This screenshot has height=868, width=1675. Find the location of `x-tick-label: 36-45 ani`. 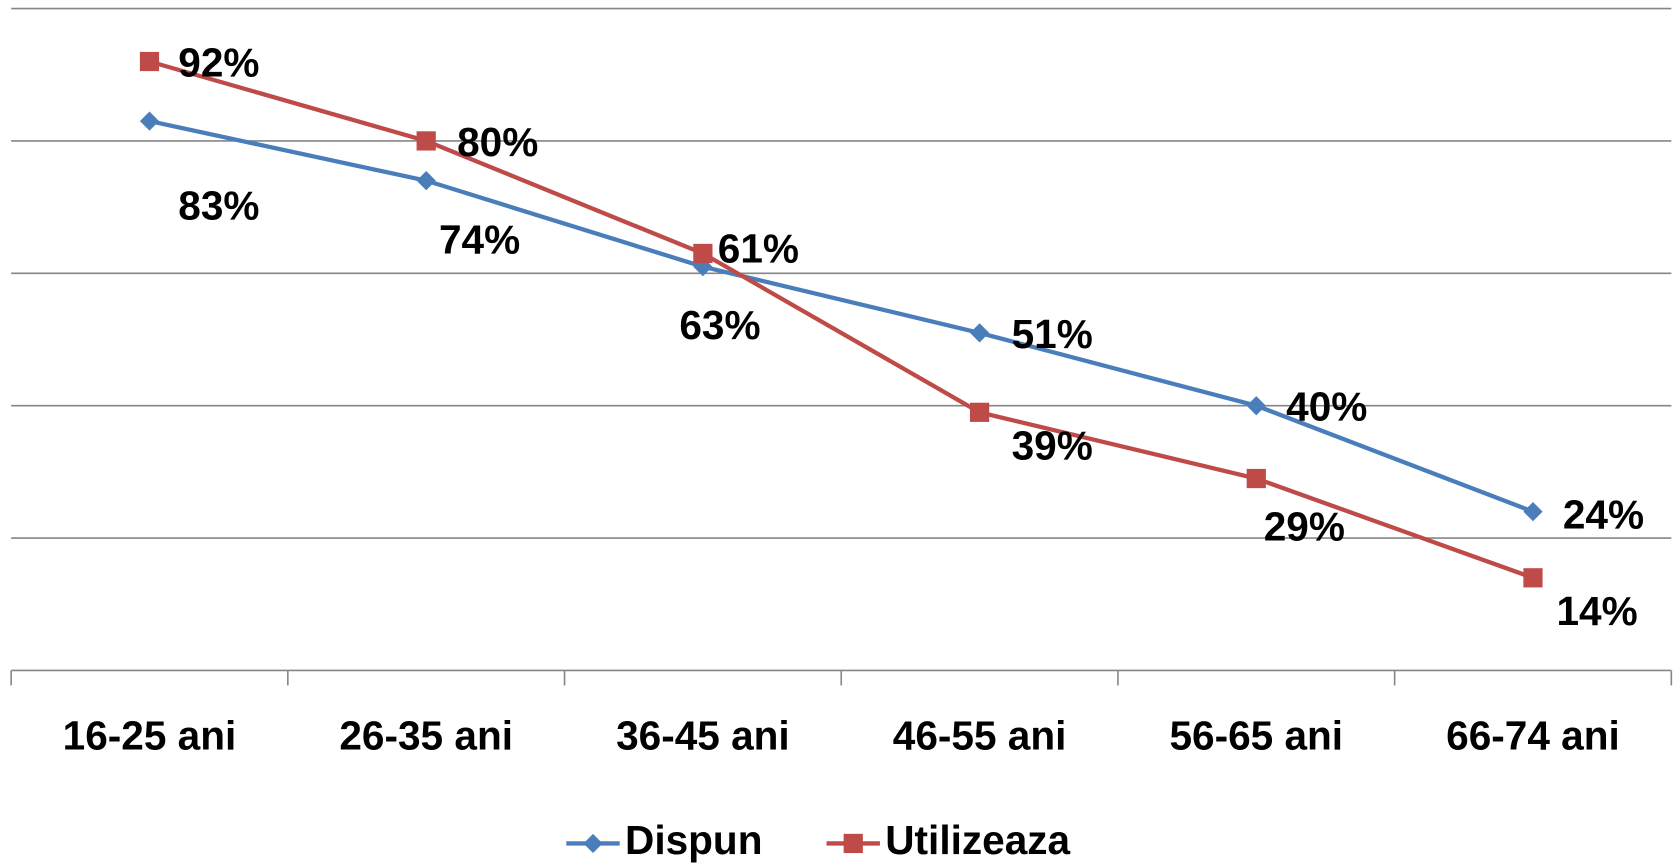

x-tick-label: 36-45 ani is located at coordinates (703, 736).